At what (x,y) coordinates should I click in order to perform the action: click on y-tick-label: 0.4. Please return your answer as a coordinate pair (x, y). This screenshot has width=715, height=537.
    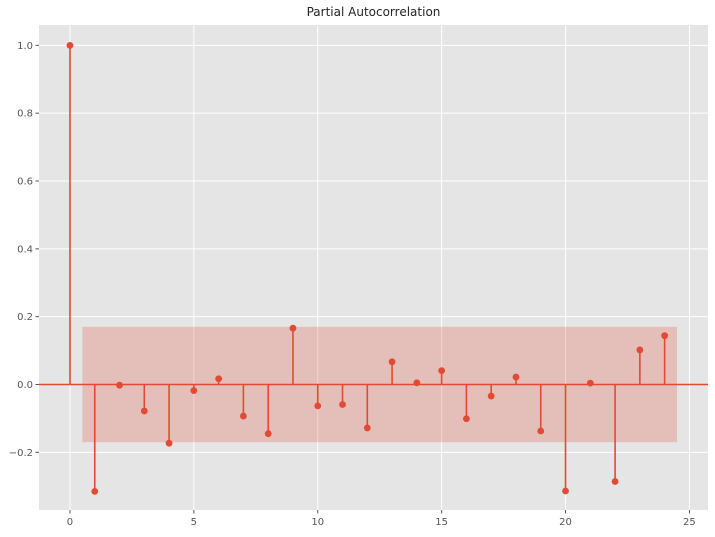
    Looking at the image, I should click on (25, 249).